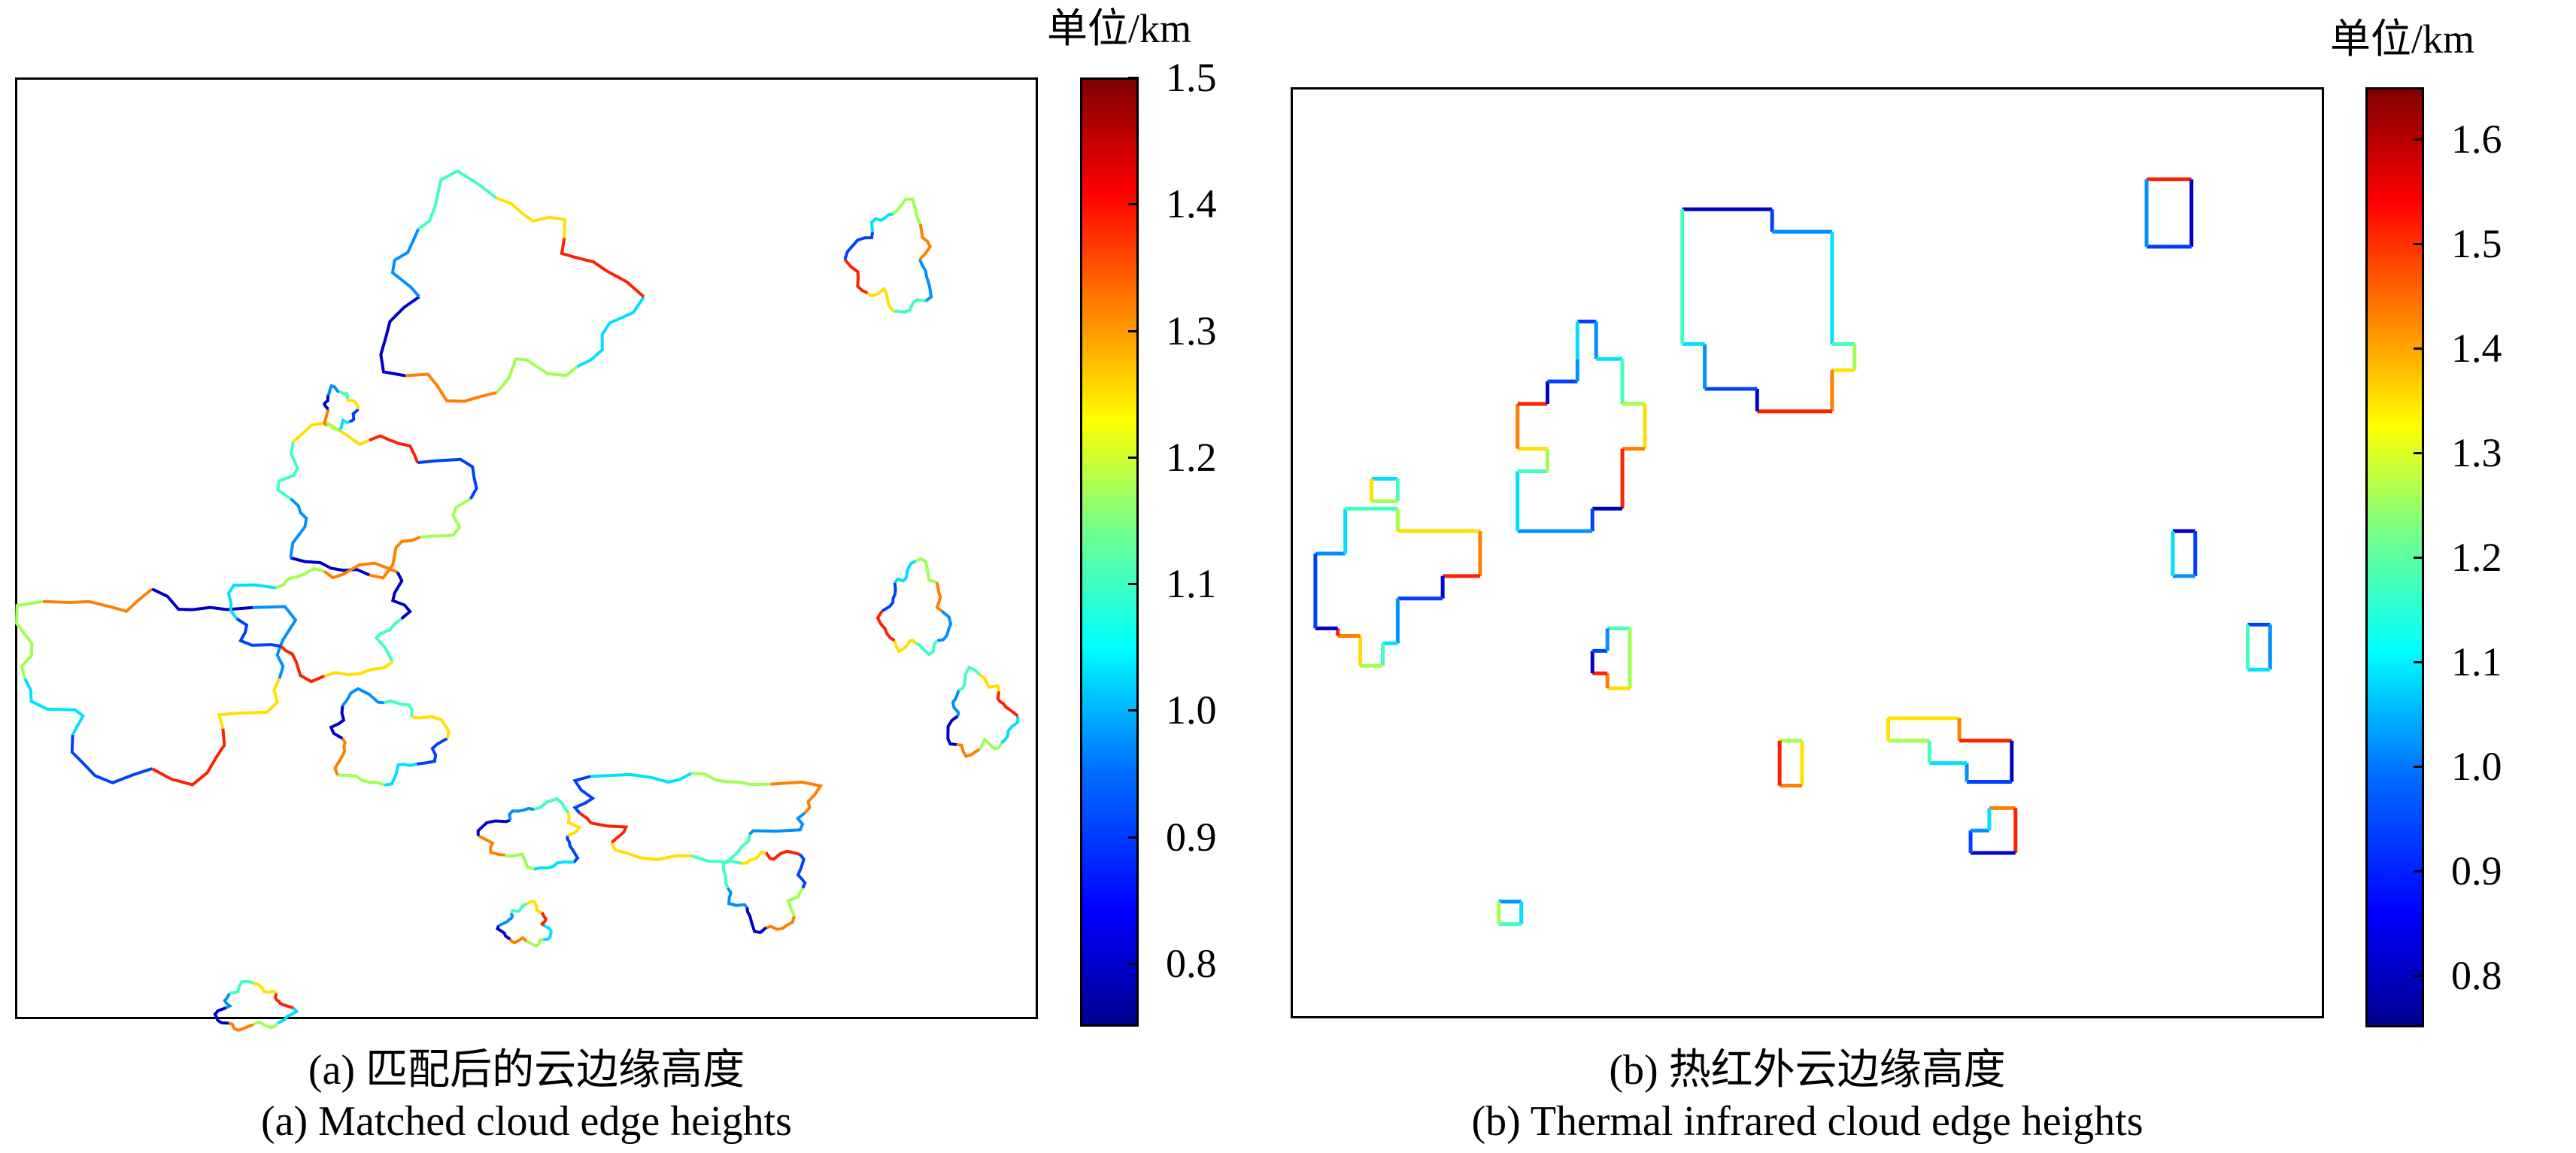 The image size is (2576, 1153). What do you see at coordinates (1109, 552) in the screenshot?
I see `colorbar-a` at bounding box center [1109, 552].